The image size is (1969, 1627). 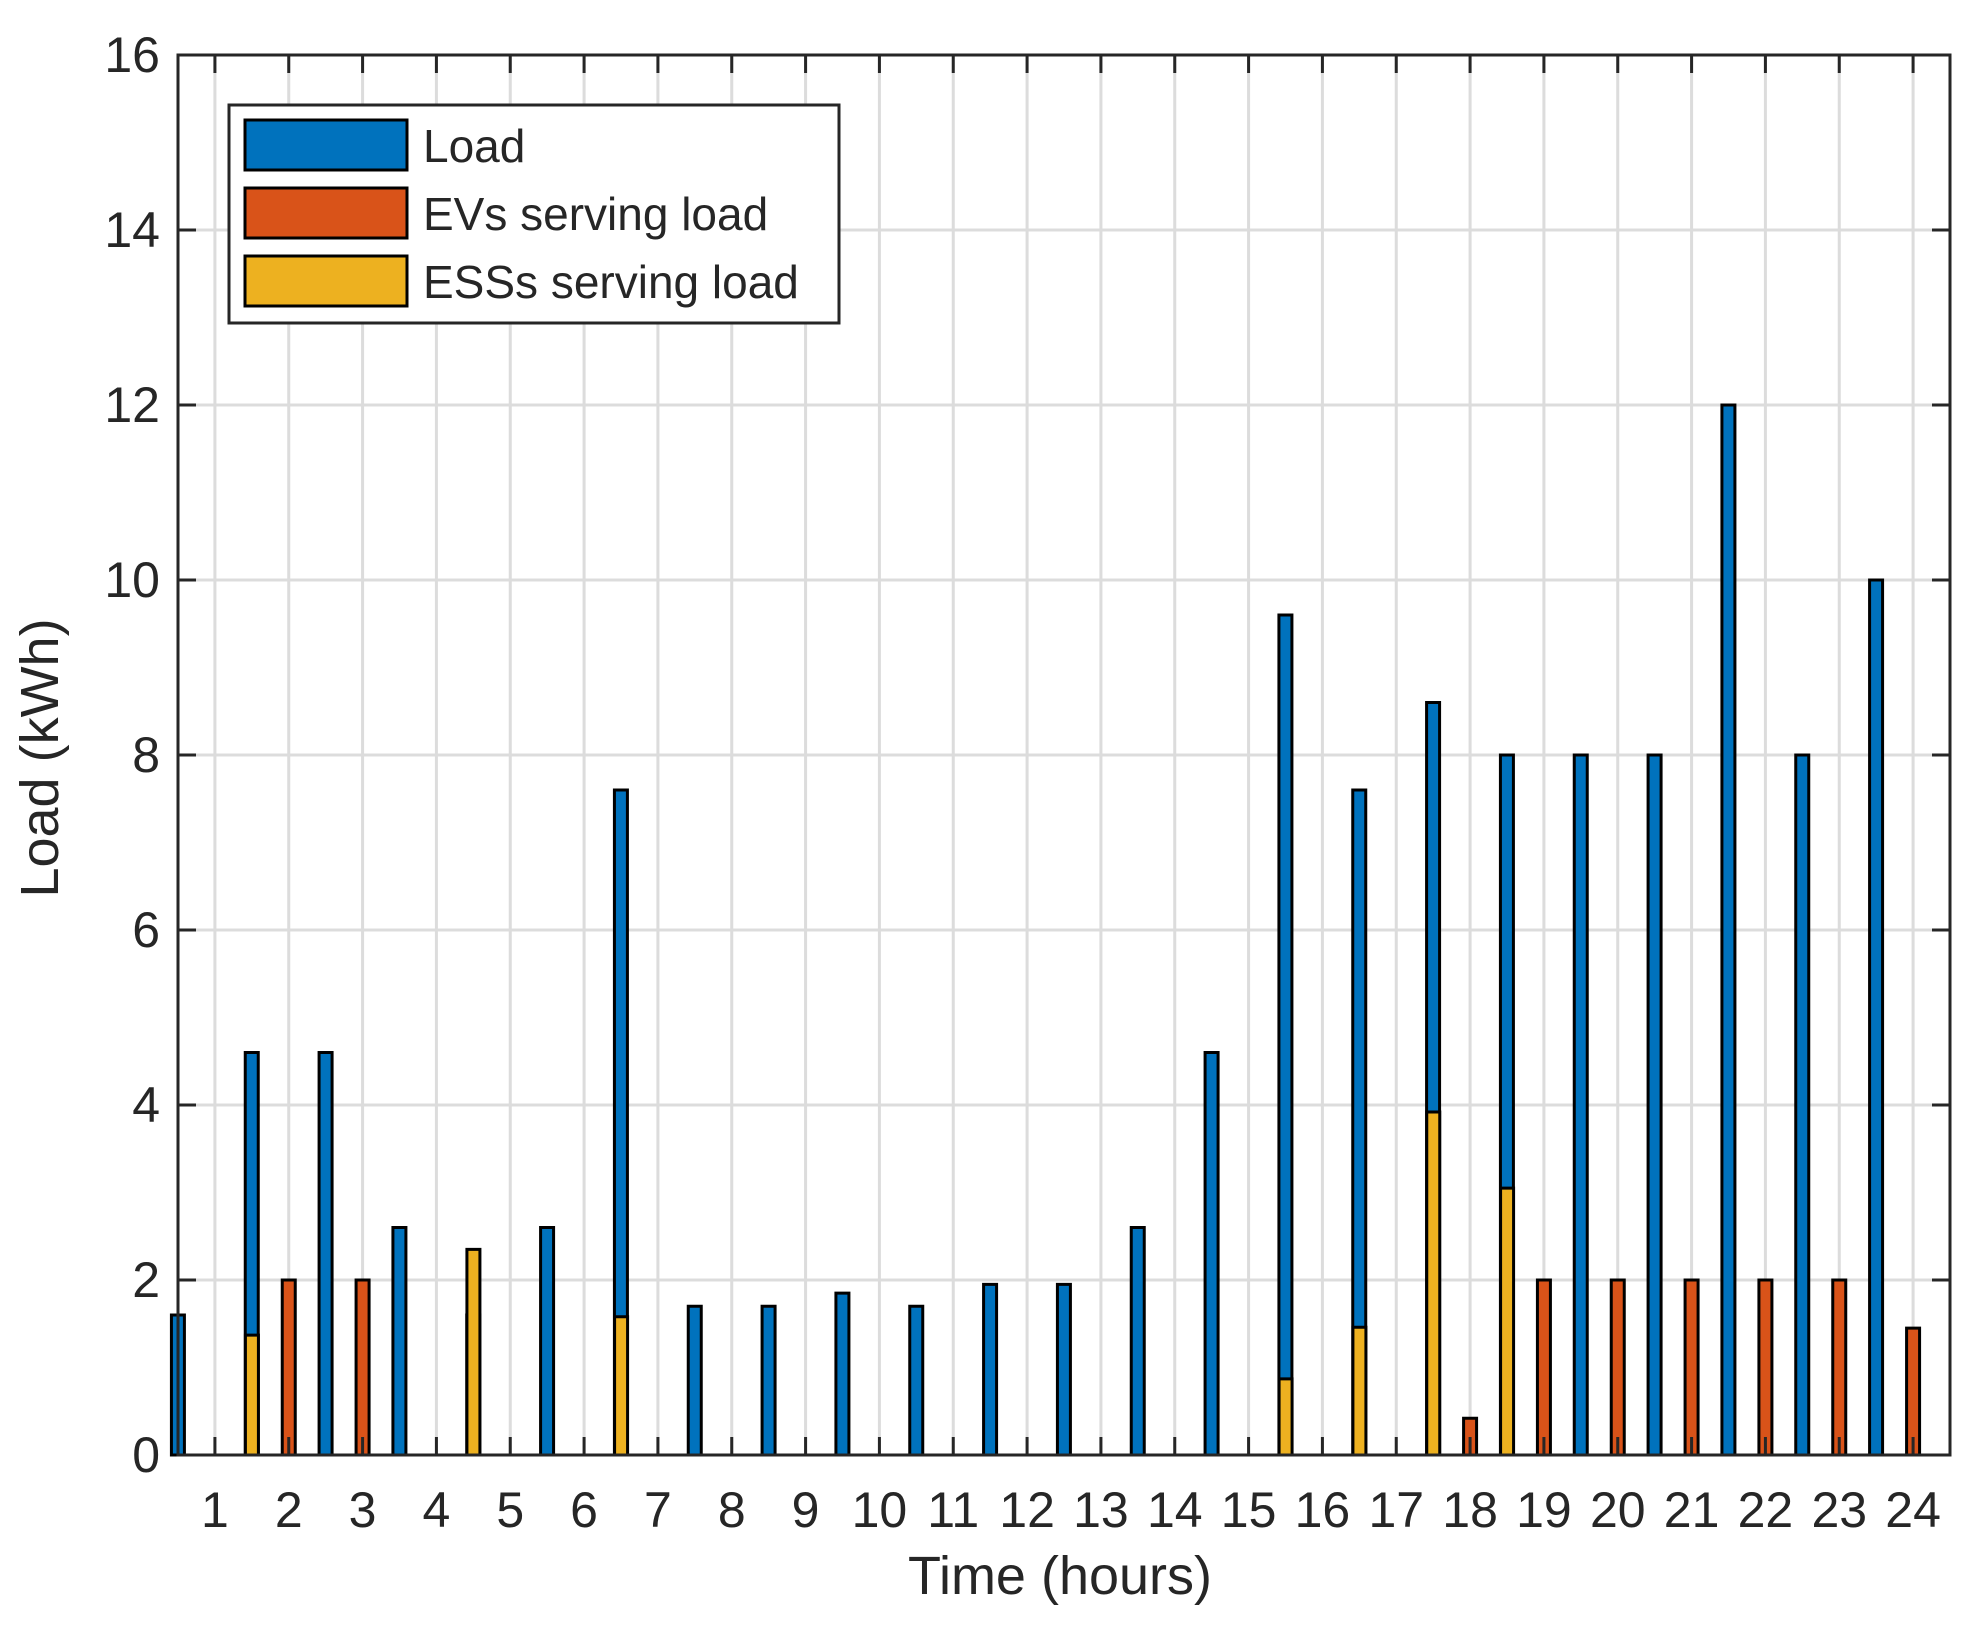 I want to click on x-tick-label: 17, so click(x=1396, y=1510).